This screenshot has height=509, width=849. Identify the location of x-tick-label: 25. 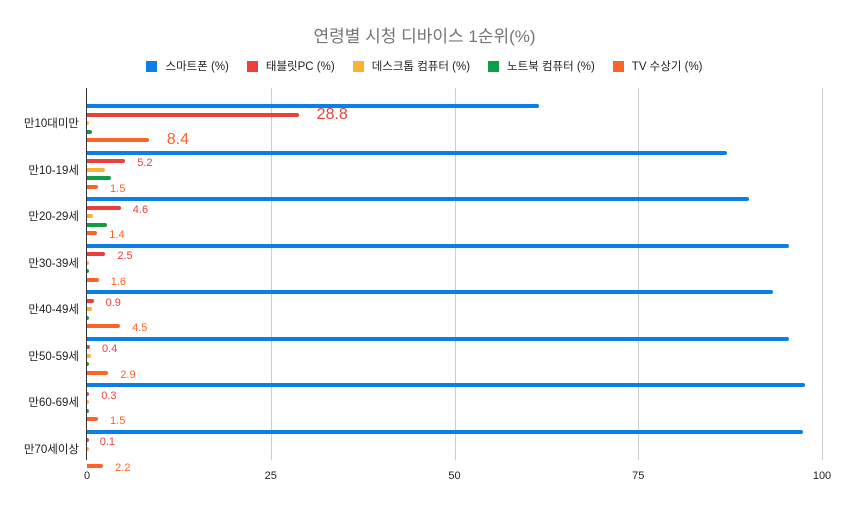
(270, 476).